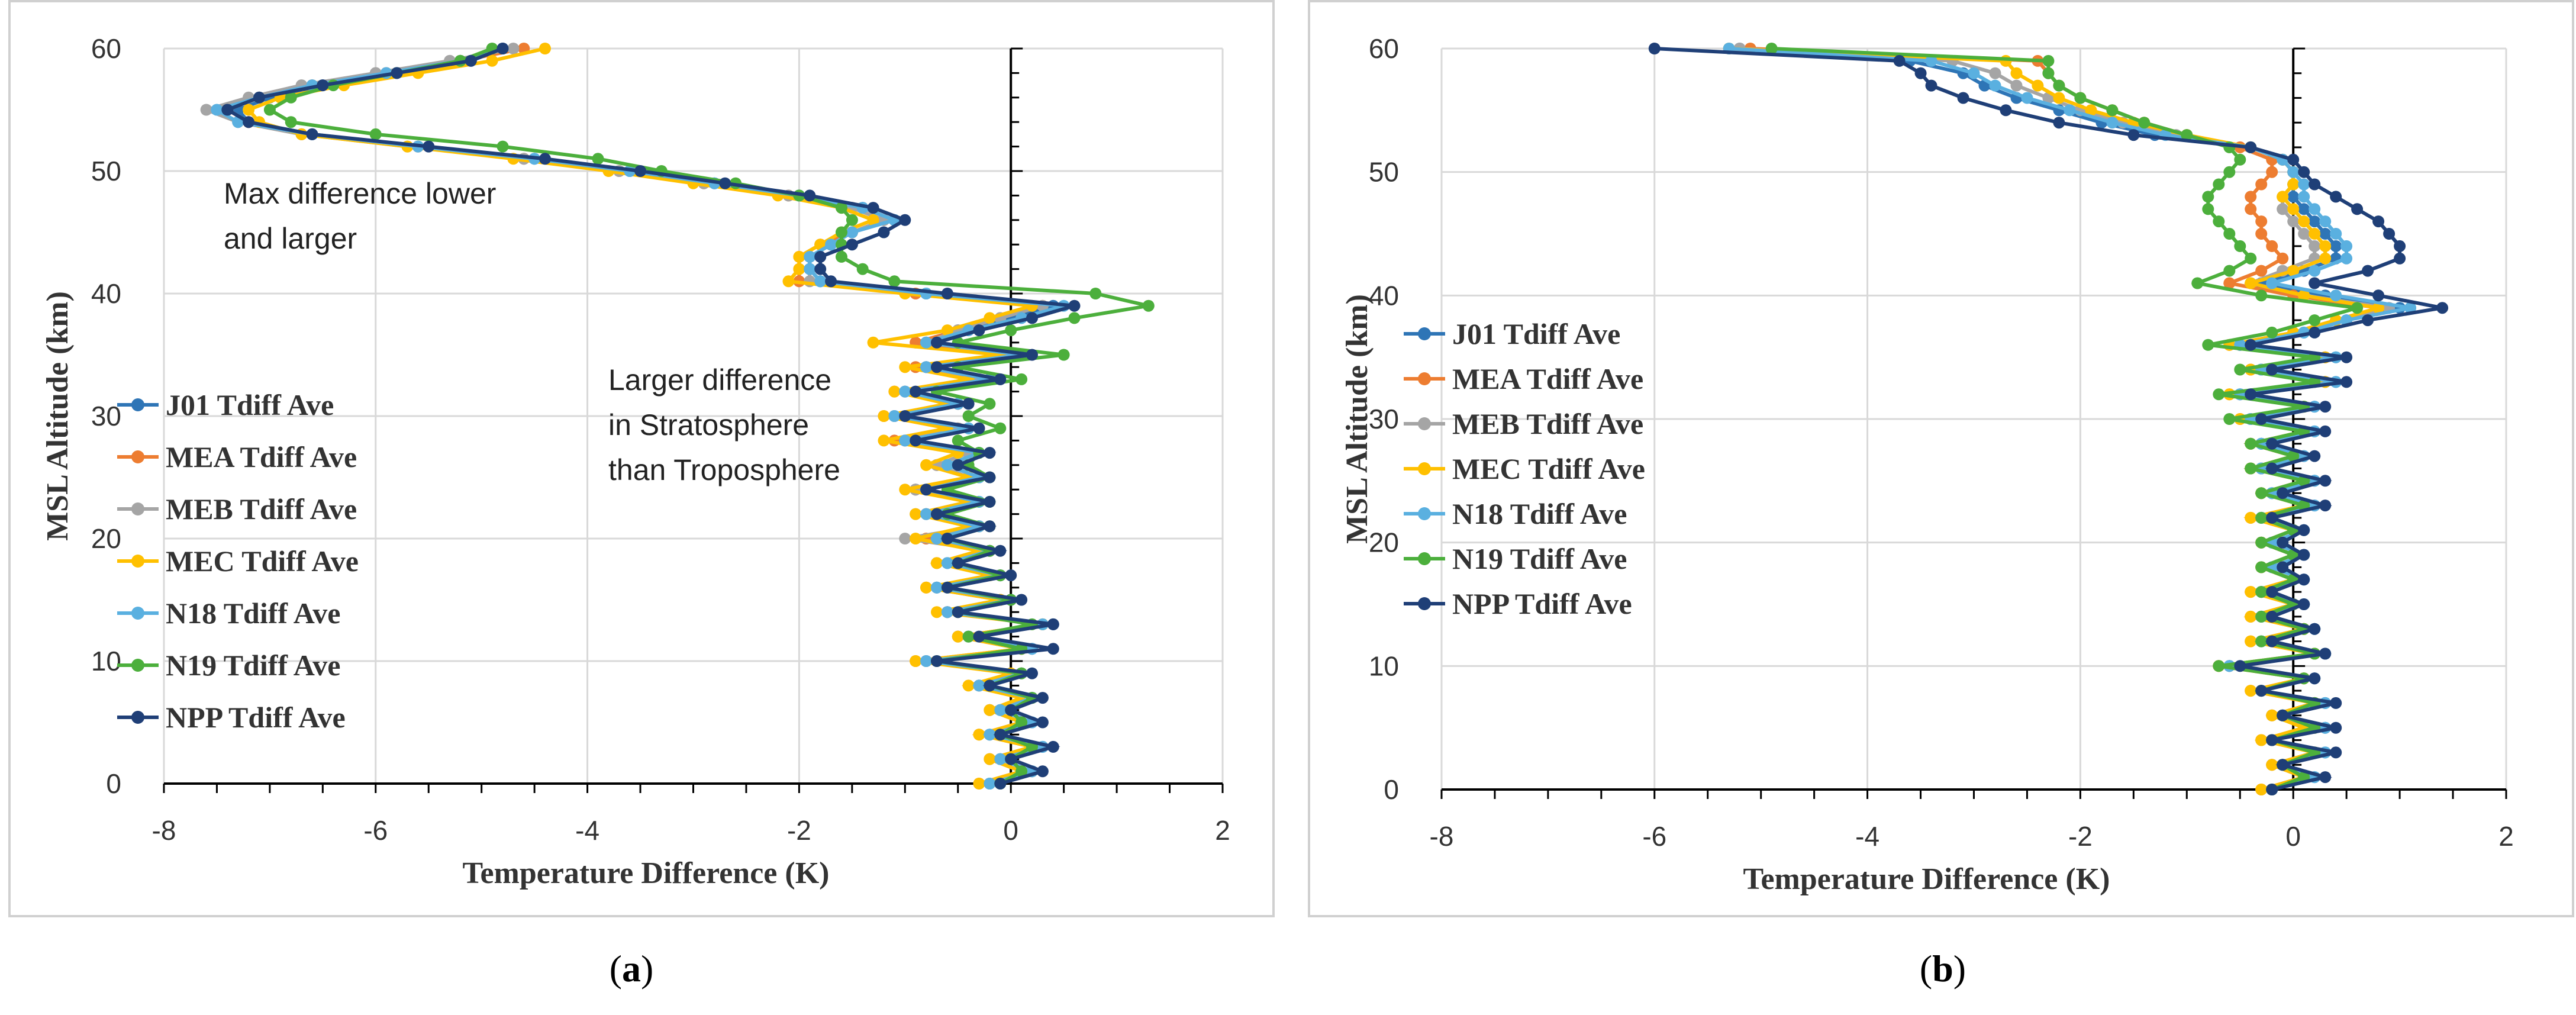 This screenshot has width=2576, height=1015. Describe the element at coordinates (106, 48) in the screenshot. I see `y-tick-label: 60` at that location.